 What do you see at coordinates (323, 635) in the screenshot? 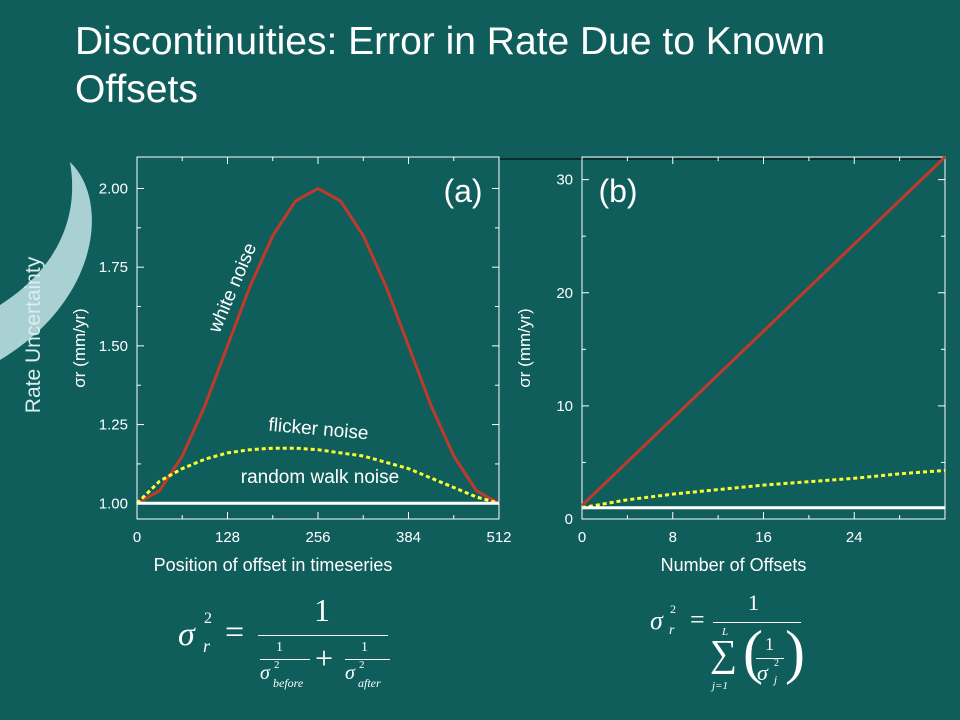
I see `formula-a-main-fraction-bar` at bounding box center [323, 635].